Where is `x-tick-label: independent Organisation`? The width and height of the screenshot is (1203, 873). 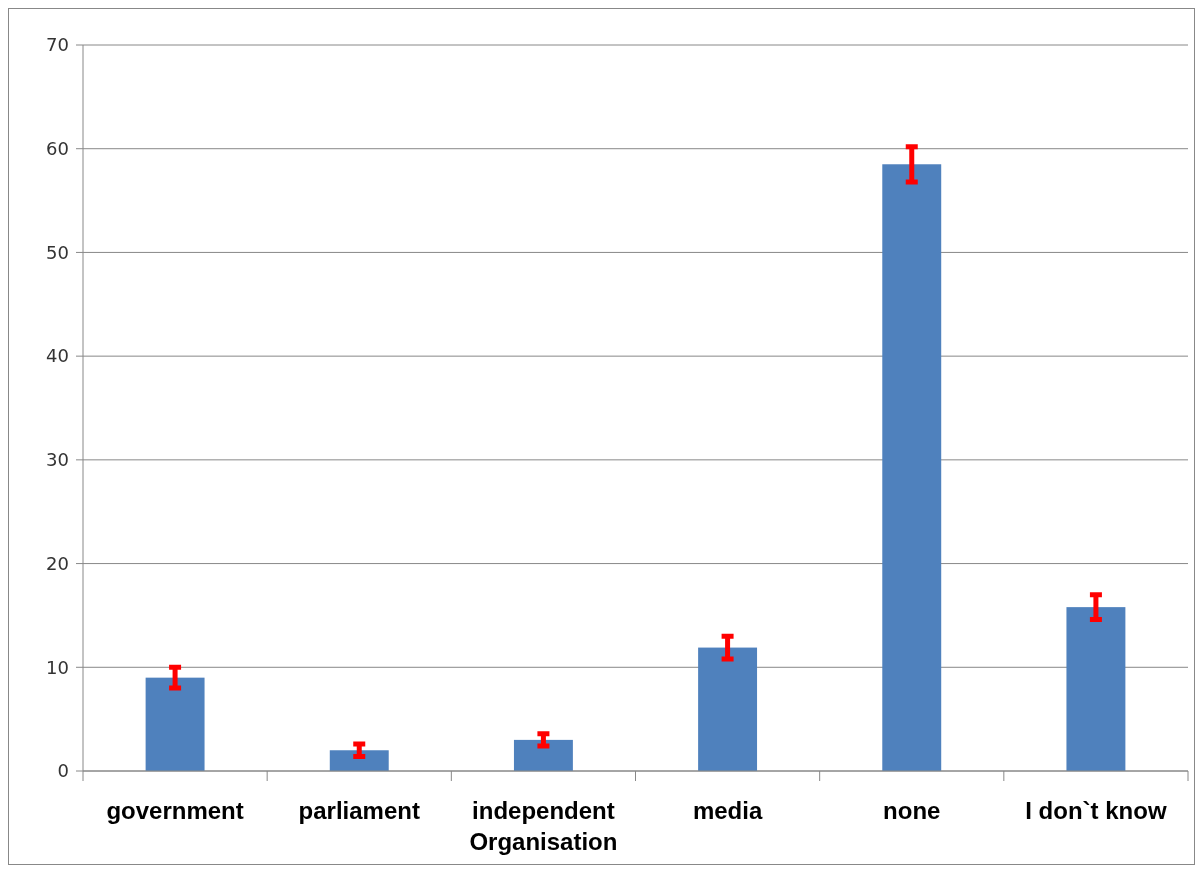 x-tick-label: independent Organisation is located at coordinates (543, 826).